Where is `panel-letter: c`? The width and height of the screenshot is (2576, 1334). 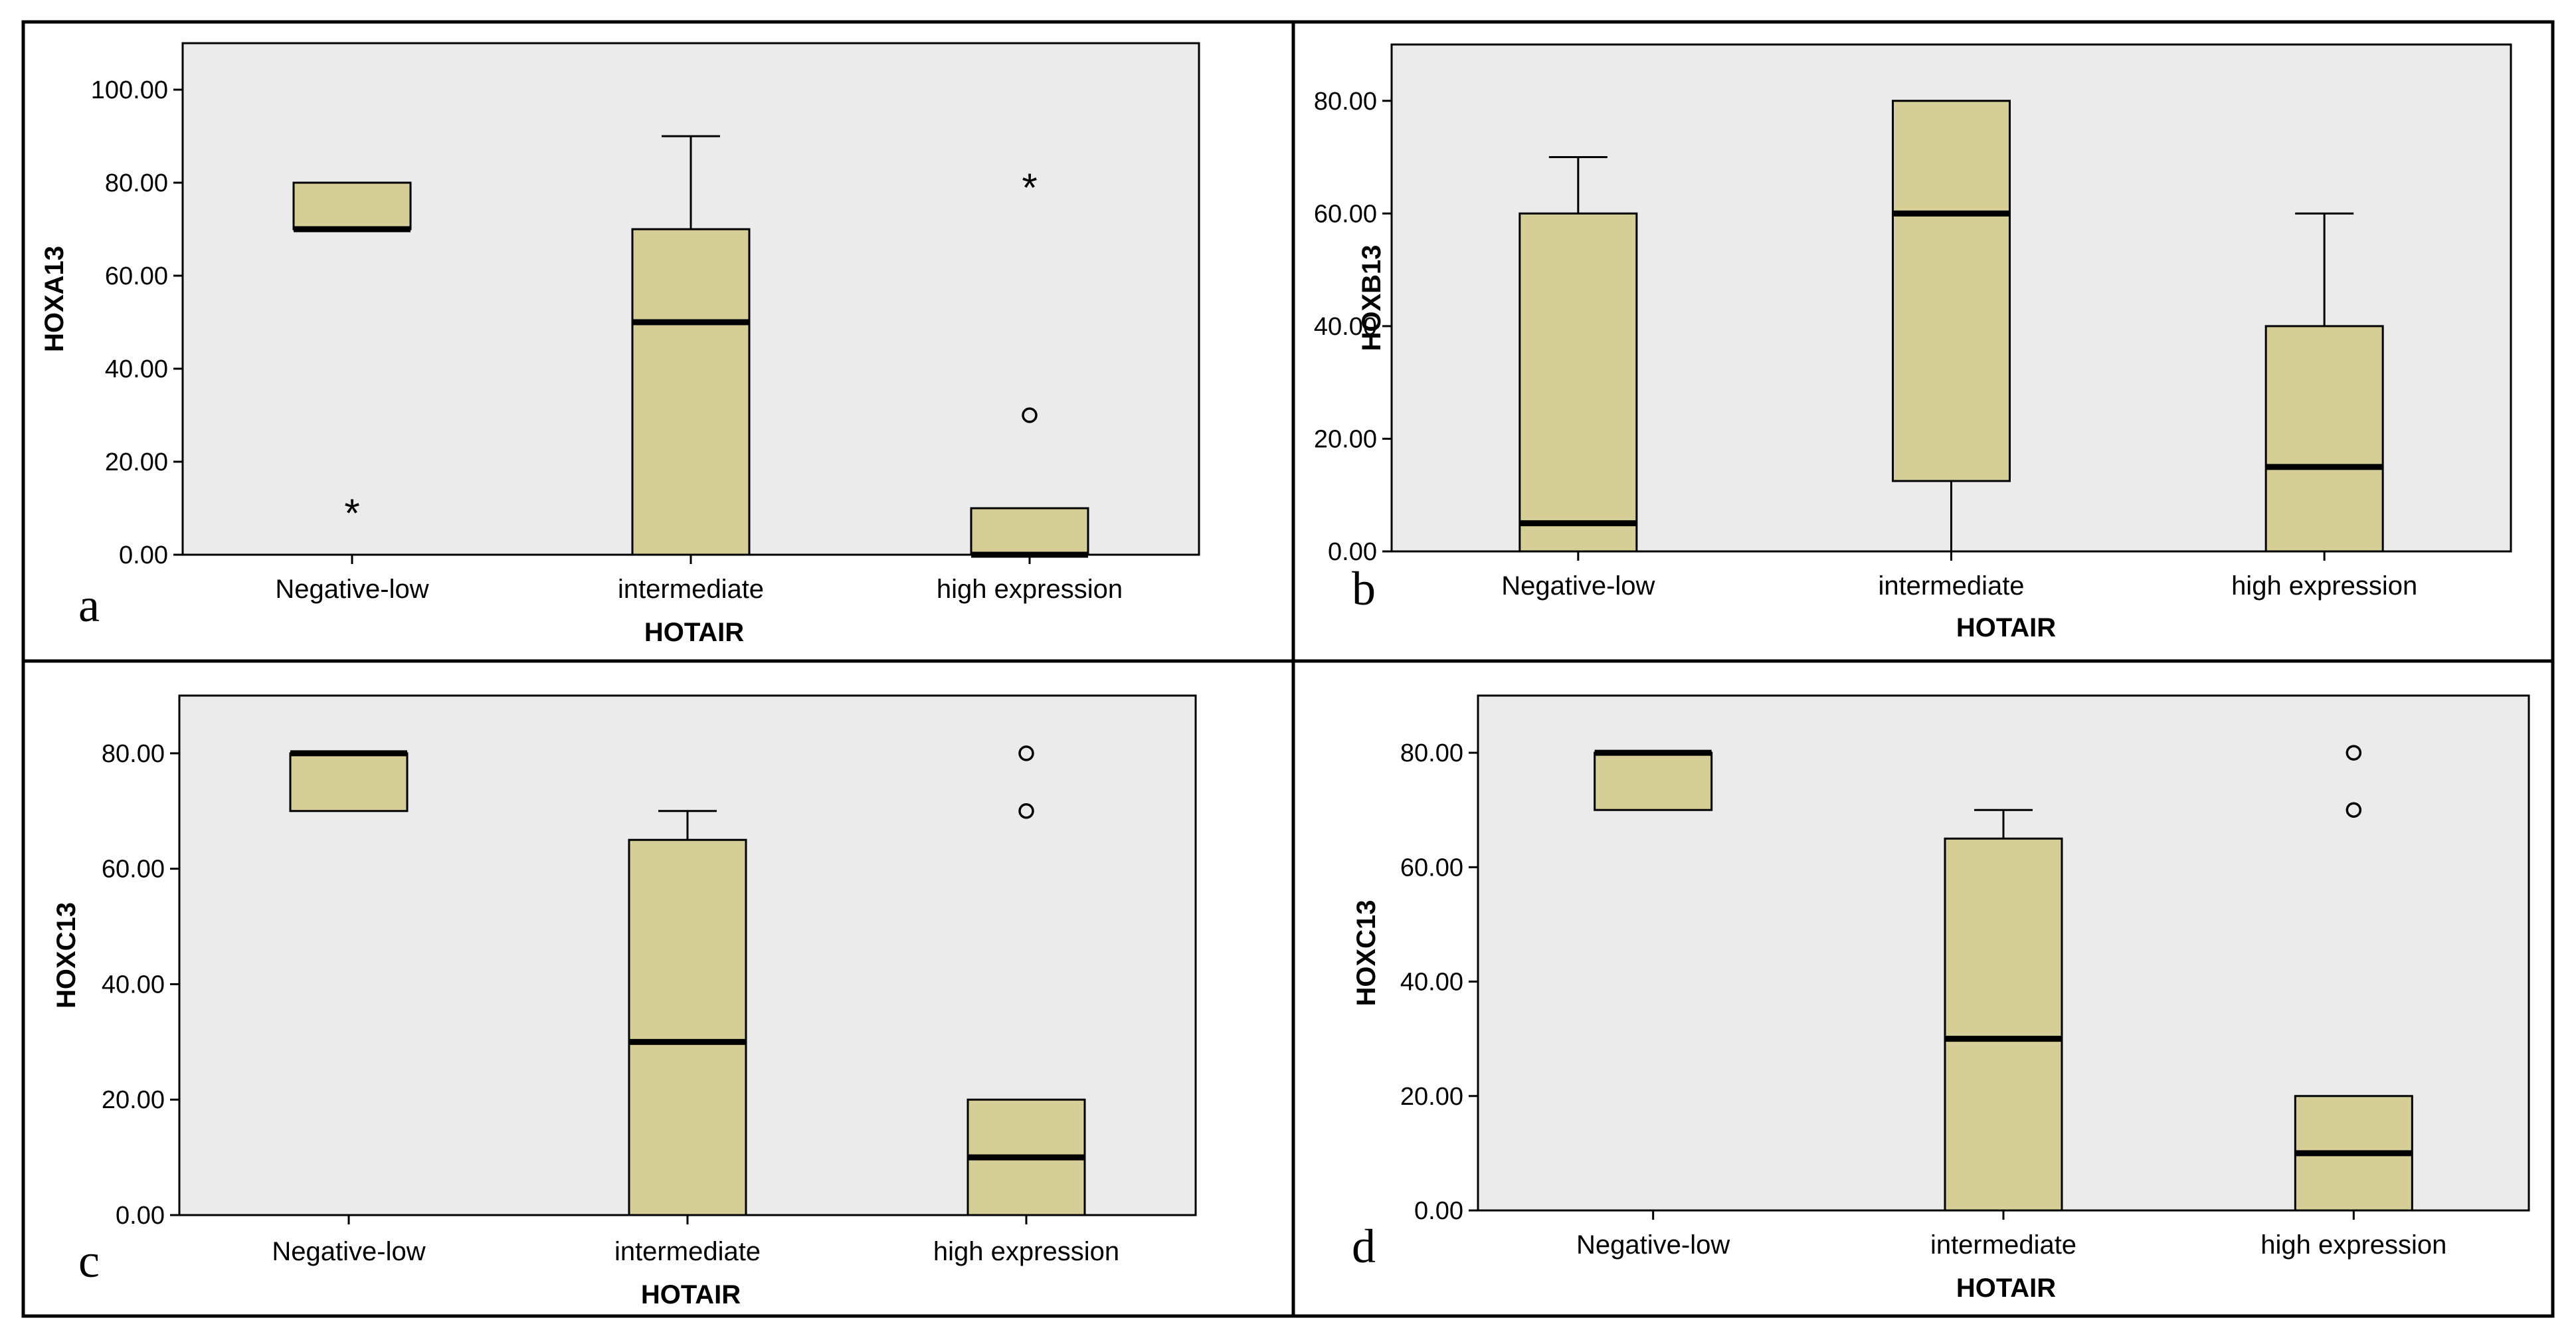
panel-letter: c is located at coordinates (89, 1260).